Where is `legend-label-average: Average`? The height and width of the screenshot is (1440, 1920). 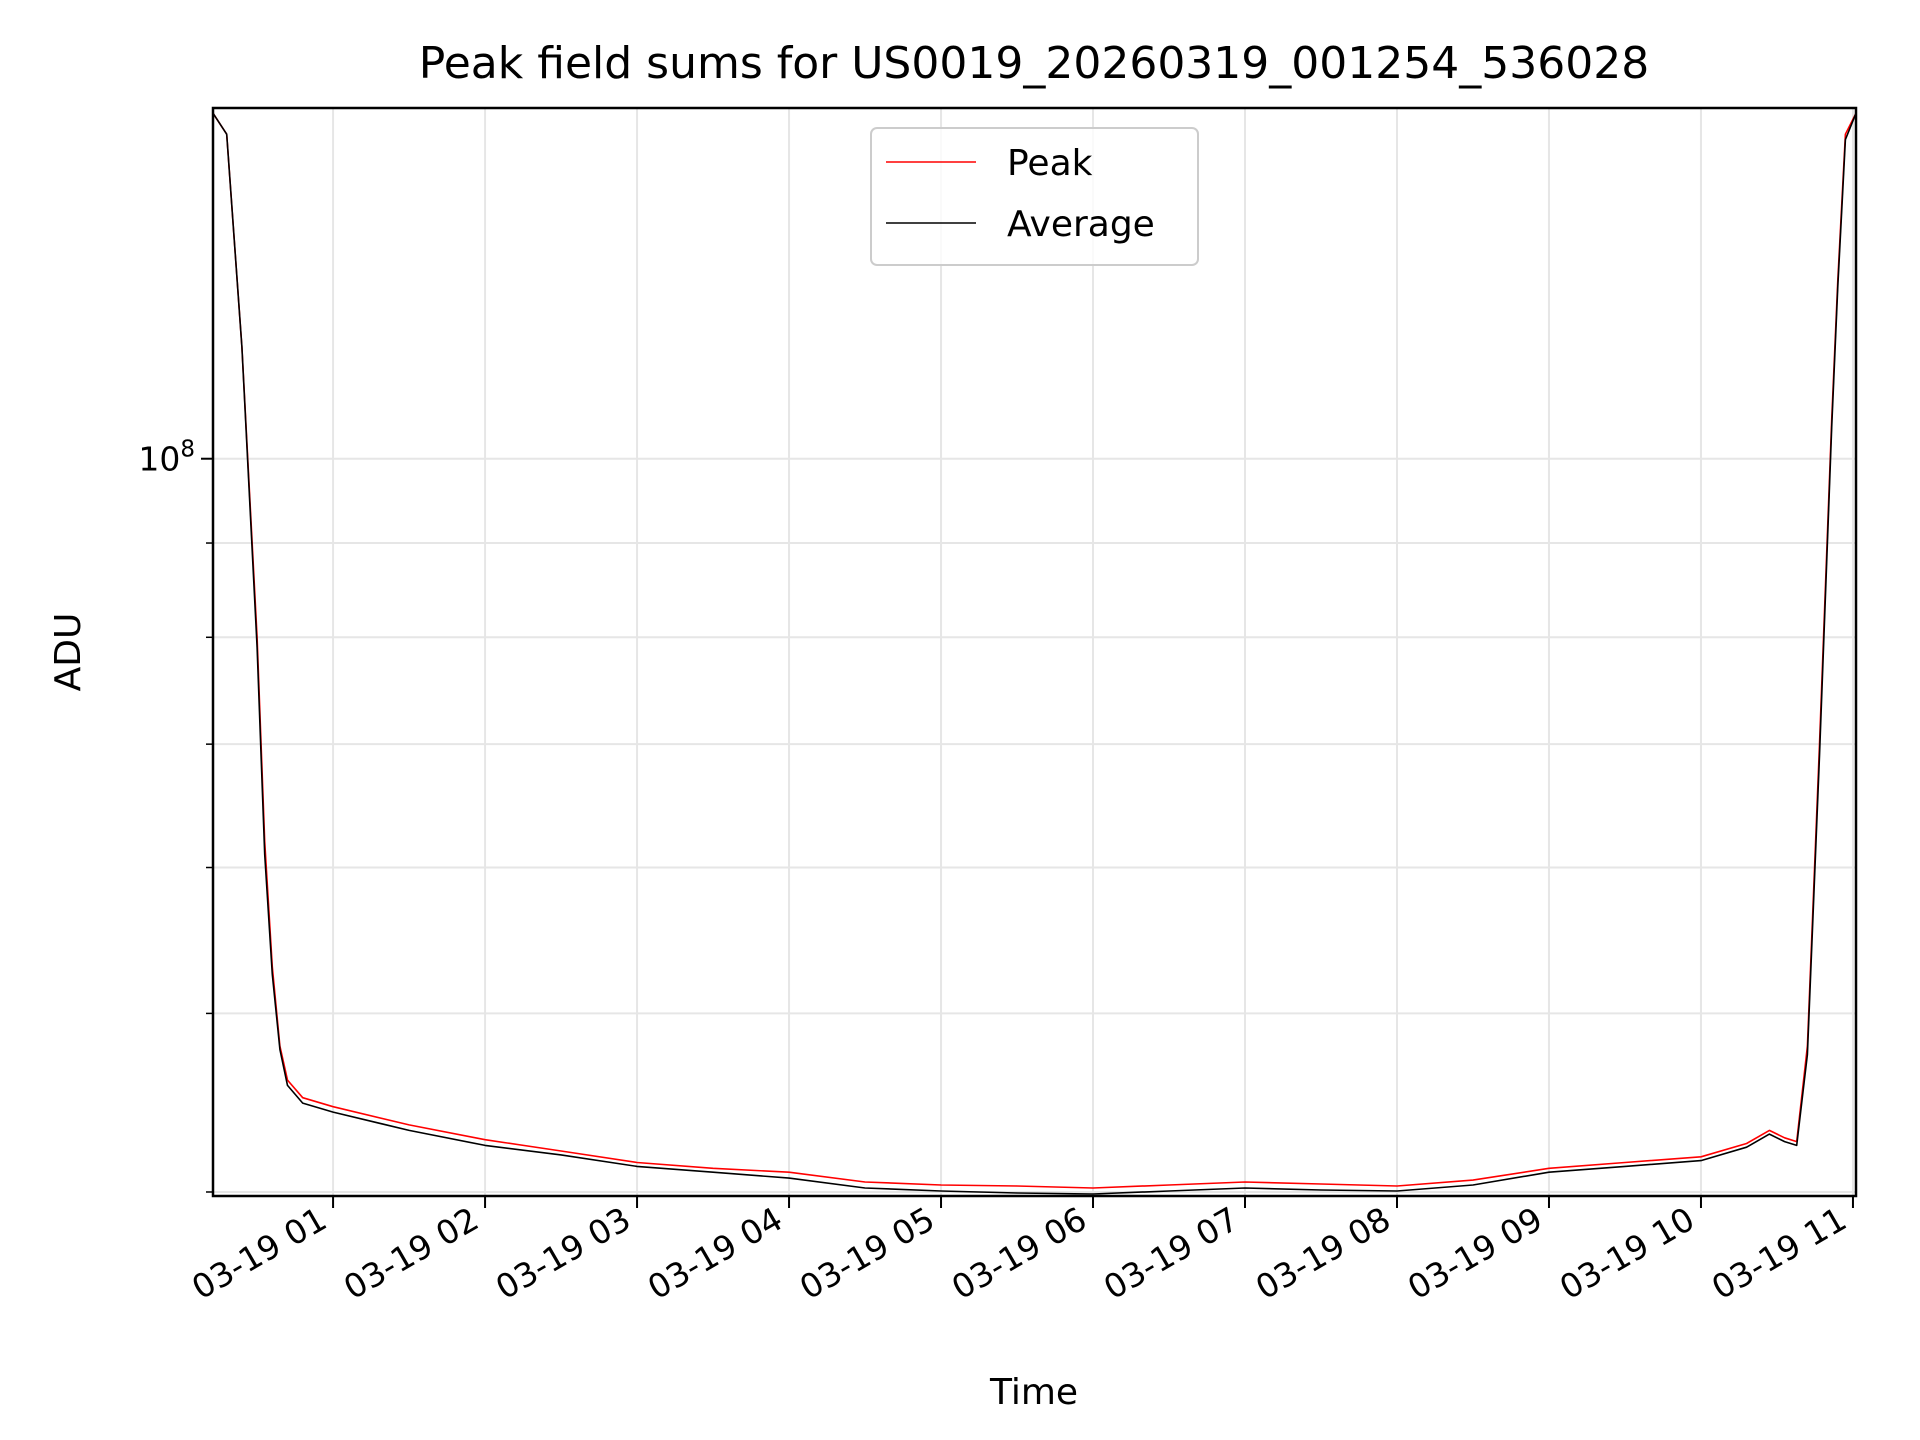 legend-label-average: Average is located at coordinates (1081, 224).